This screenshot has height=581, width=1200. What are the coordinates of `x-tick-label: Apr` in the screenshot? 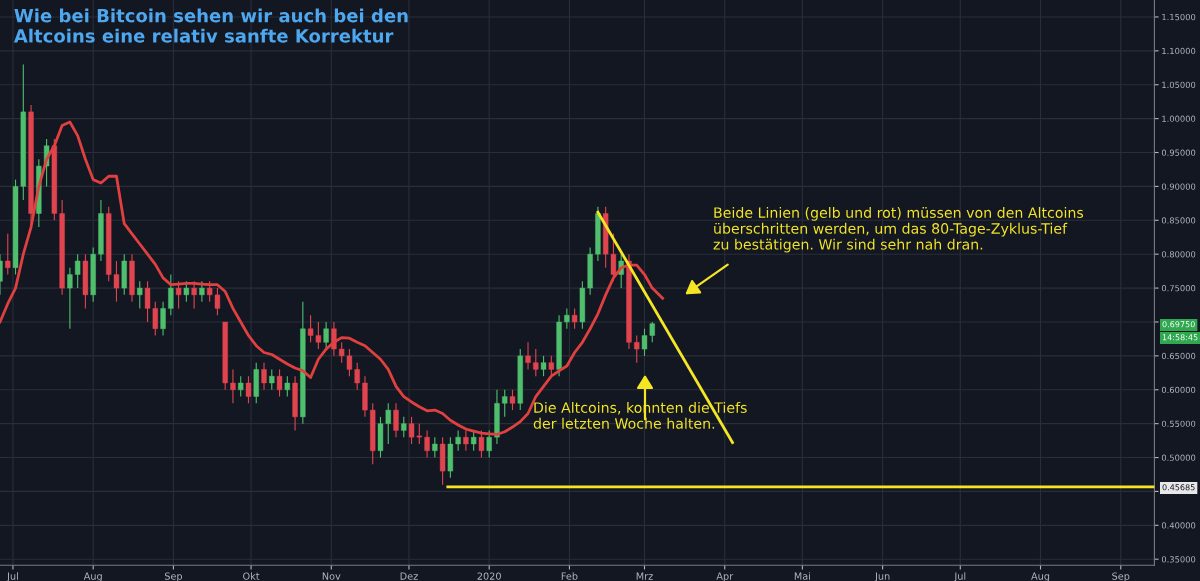 It's located at (725, 576).